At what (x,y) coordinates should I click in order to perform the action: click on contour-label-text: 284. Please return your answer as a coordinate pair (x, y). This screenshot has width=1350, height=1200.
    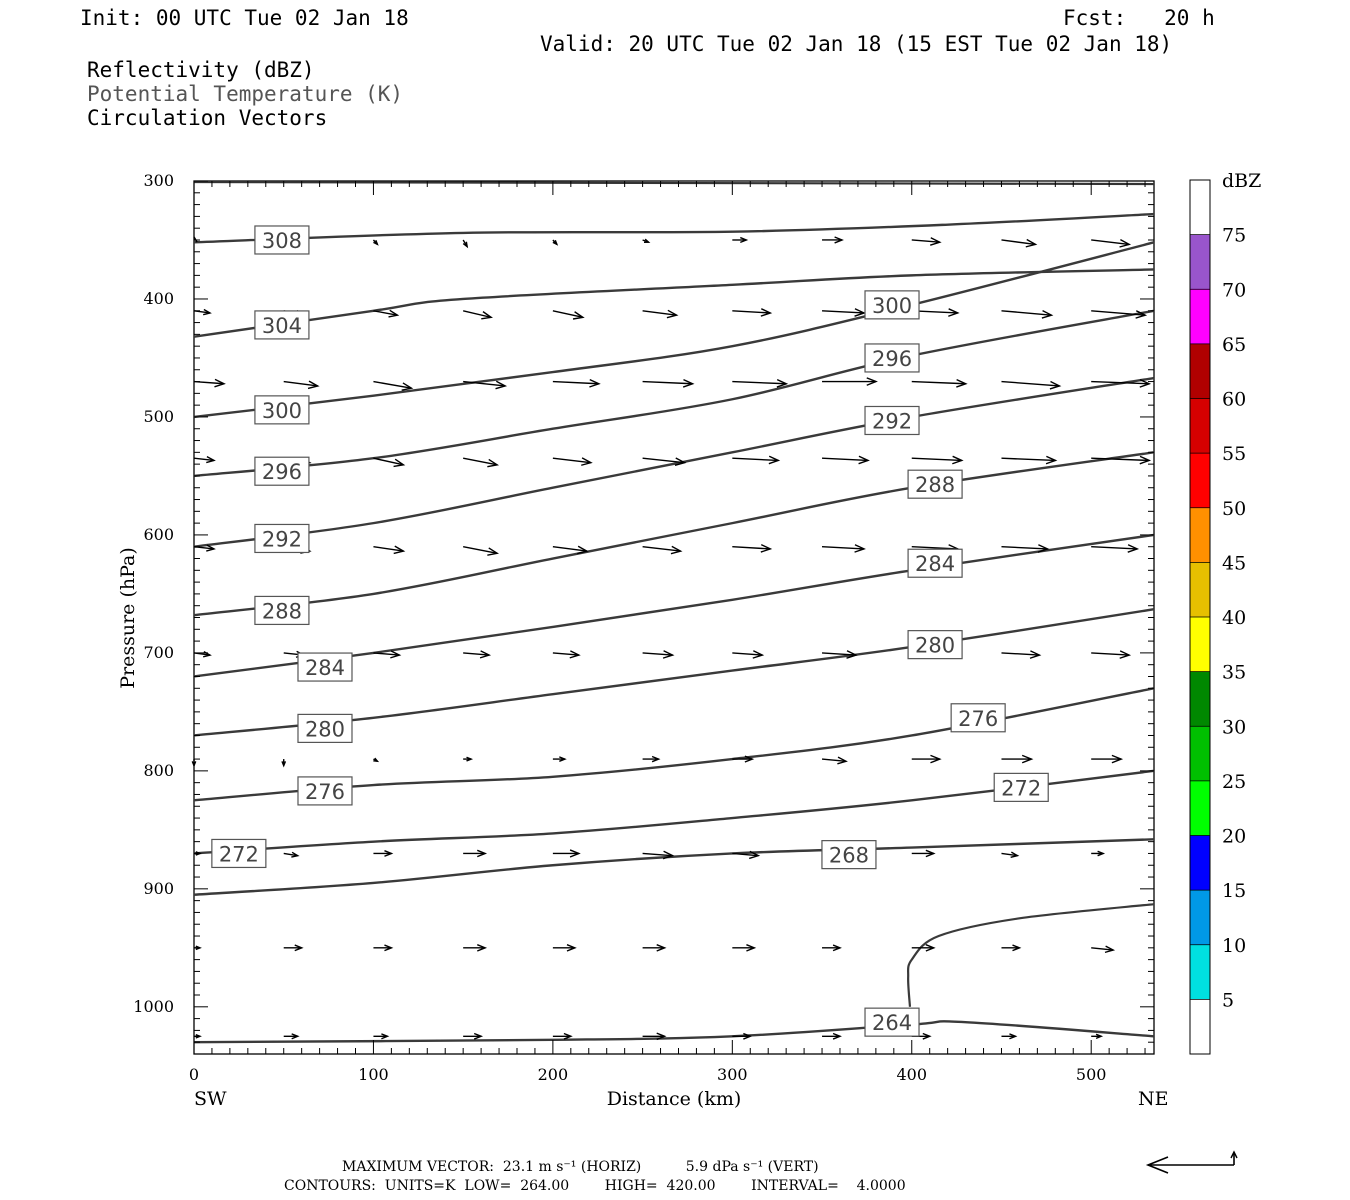
    Looking at the image, I should click on (325, 668).